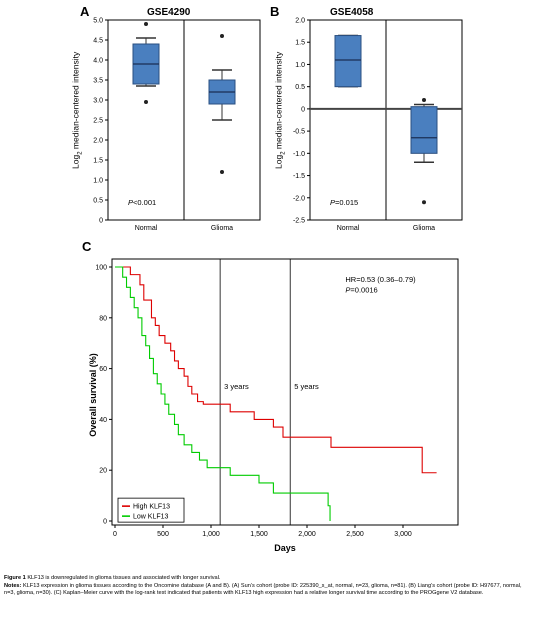 The width and height of the screenshot is (536, 621). Describe the element at coordinates (98, 121) in the screenshot. I see `y-tick-label: 2.5` at that location.